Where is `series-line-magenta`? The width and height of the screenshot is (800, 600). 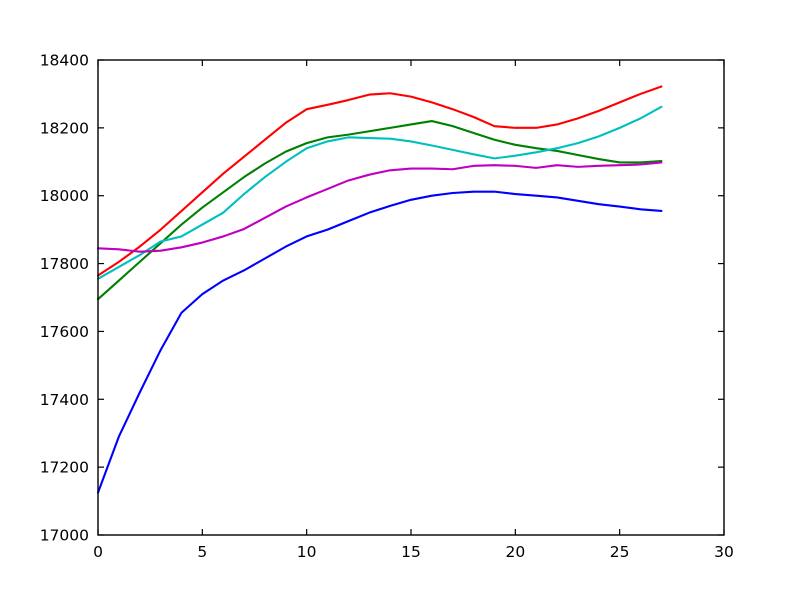 series-line-magenta is located at coordinates (379, 207).